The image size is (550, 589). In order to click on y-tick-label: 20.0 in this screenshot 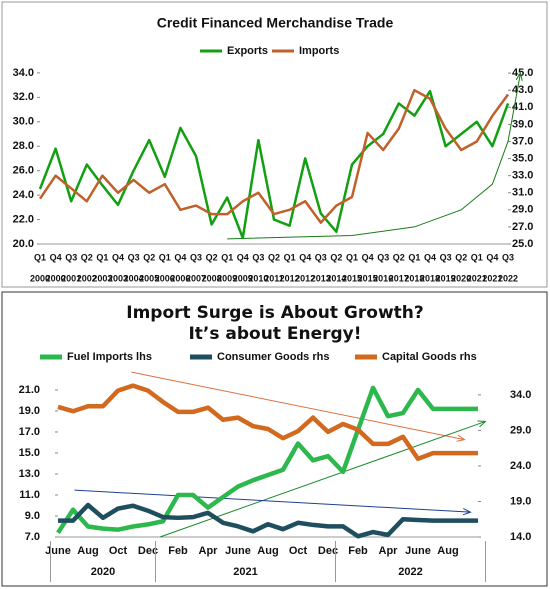, I will do `click(23, 244)`.